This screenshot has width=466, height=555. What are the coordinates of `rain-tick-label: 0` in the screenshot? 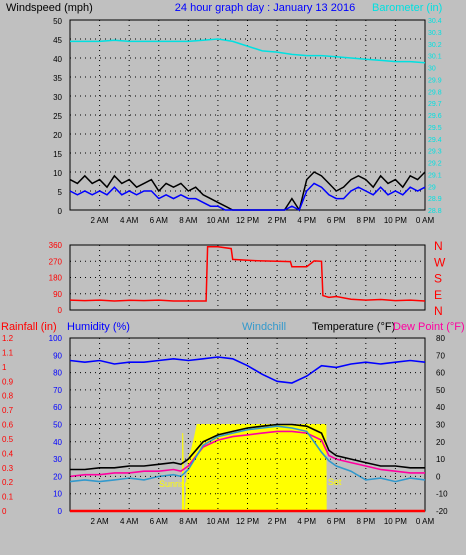 It's located at (4, 511).